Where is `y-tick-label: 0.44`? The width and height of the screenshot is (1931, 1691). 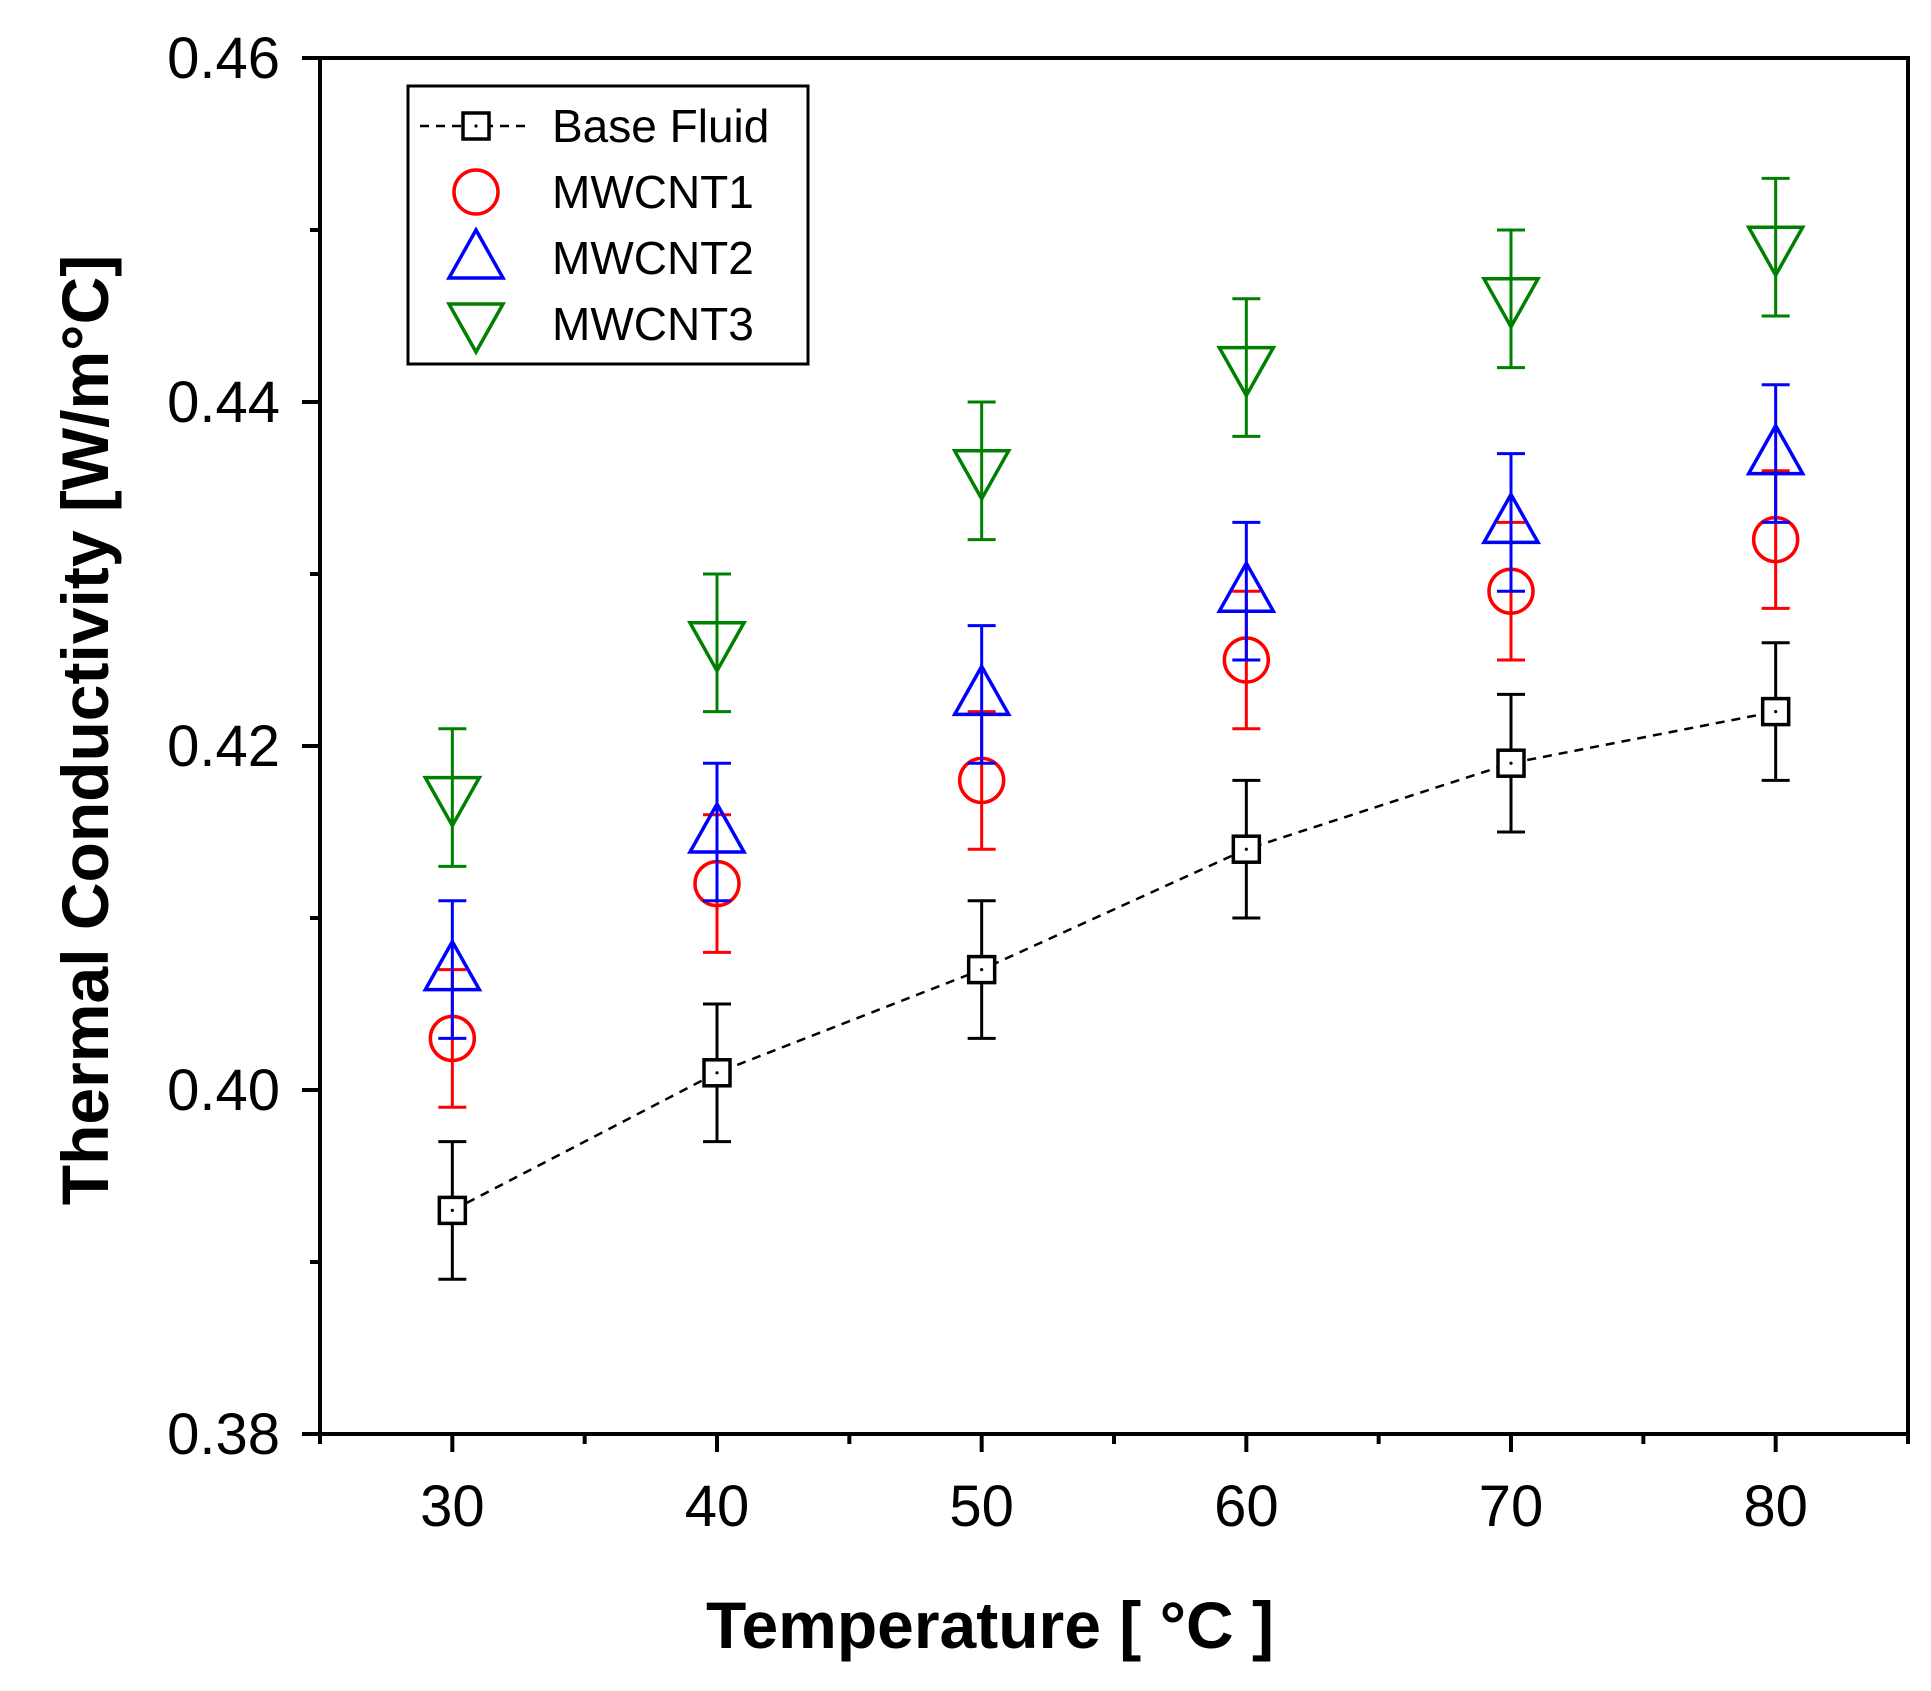
y-tick-label: 0.44 is located at coordinates (223, 402).